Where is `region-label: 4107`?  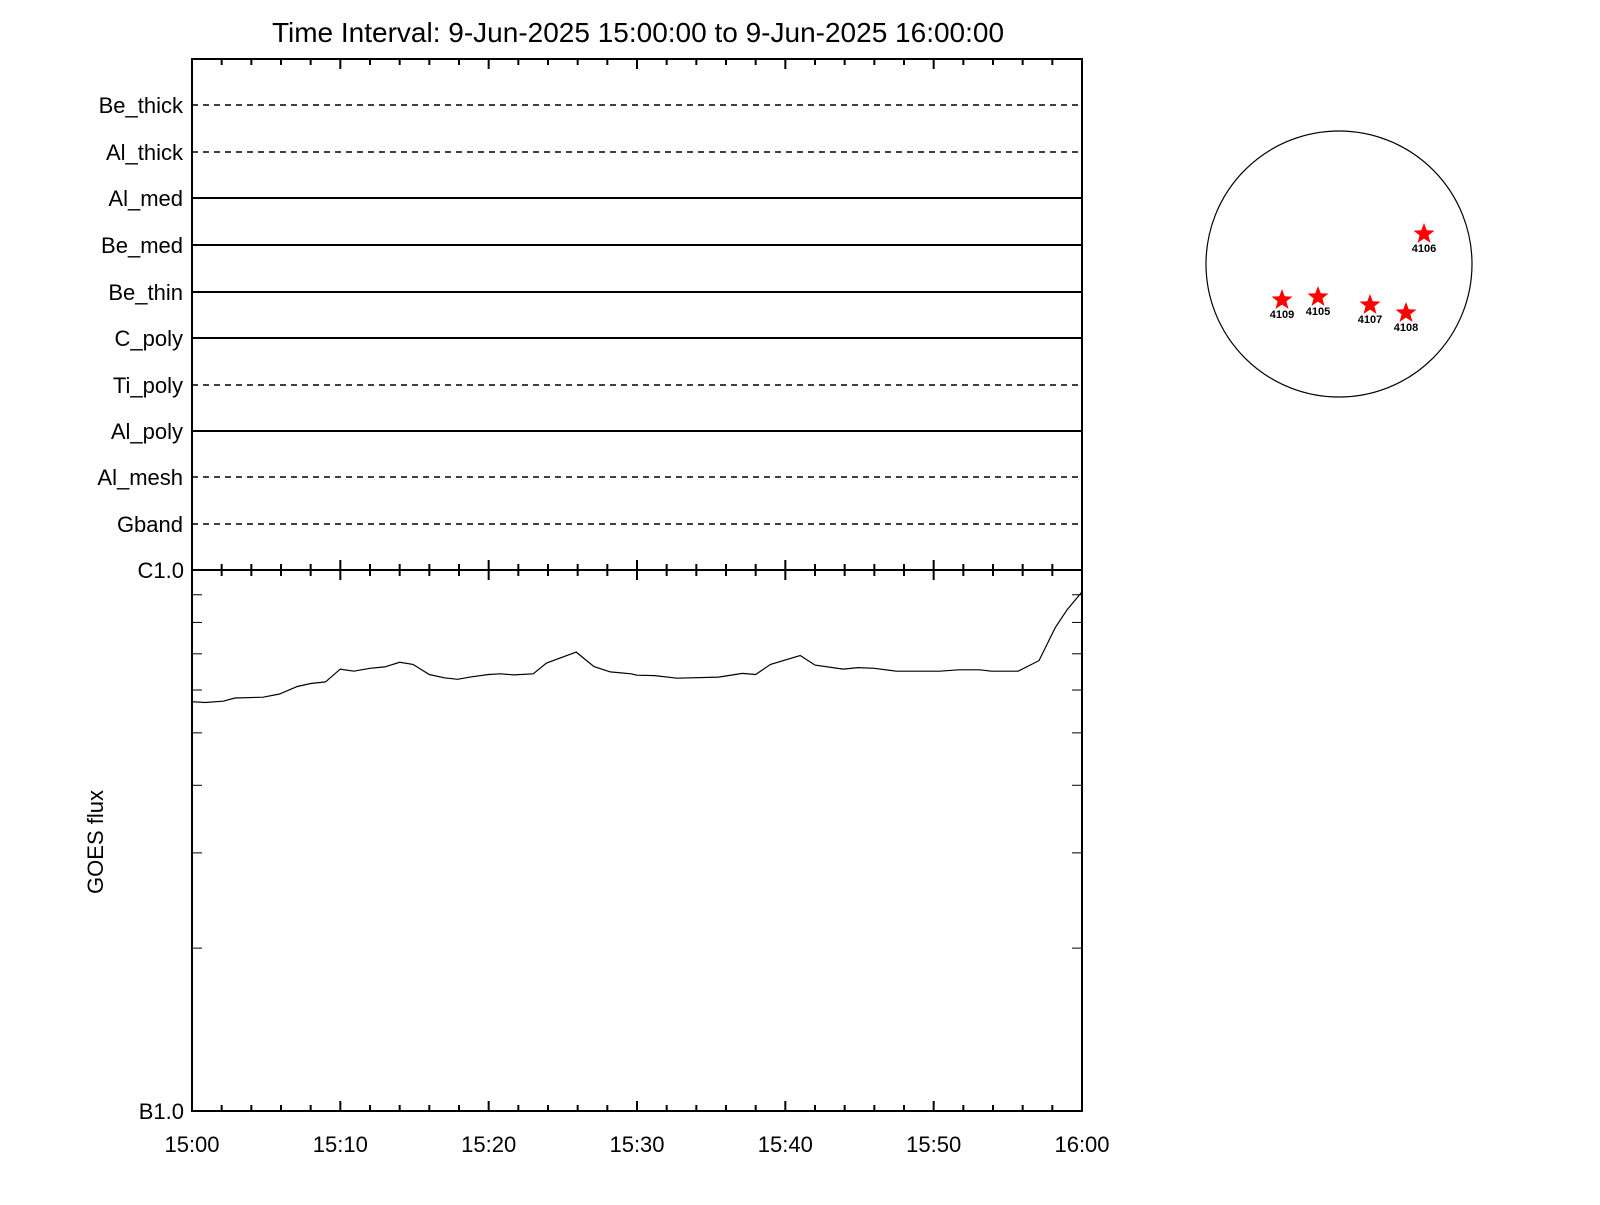
region-label: 4107 is located at coordinates (1370, 320).